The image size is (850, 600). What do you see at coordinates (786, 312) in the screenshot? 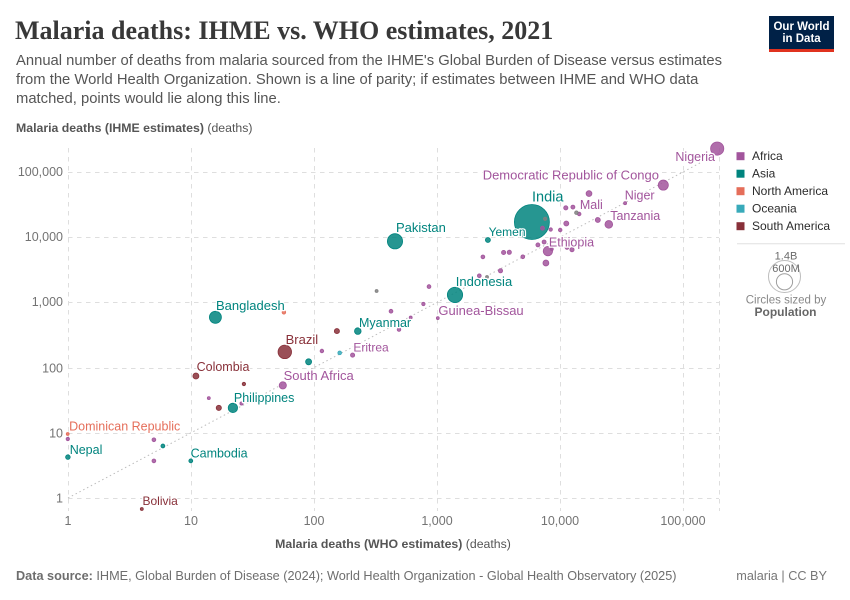
I see `svg-text: Population` at bounding box center [786, 312].